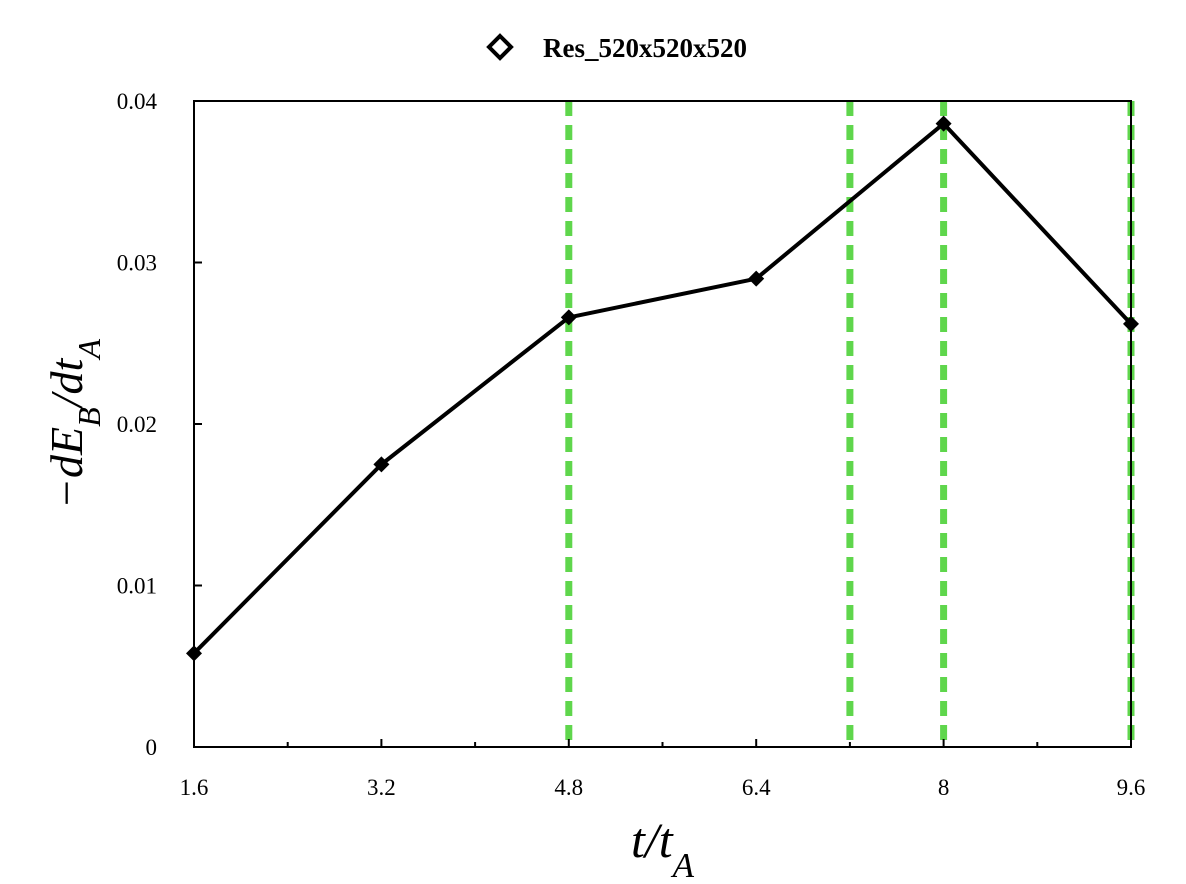  Describe the element at coordinates (663, 769) in the screenshot. I see `x-axis: 1.6 3.2 4.8 6.4 8 9.6` at that location.